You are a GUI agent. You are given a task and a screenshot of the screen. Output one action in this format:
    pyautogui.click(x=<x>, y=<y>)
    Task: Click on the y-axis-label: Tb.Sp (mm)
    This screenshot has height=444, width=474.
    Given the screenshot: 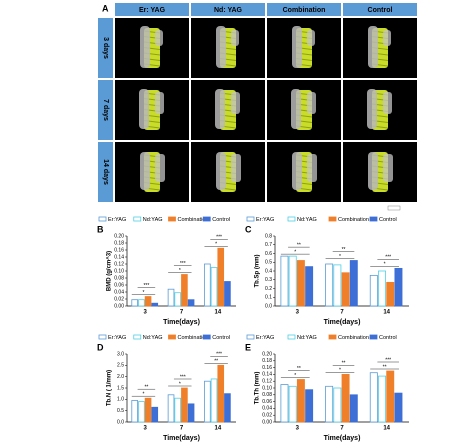 What is the action you would take?
    pyautogui.click(x=258, y=271)
    